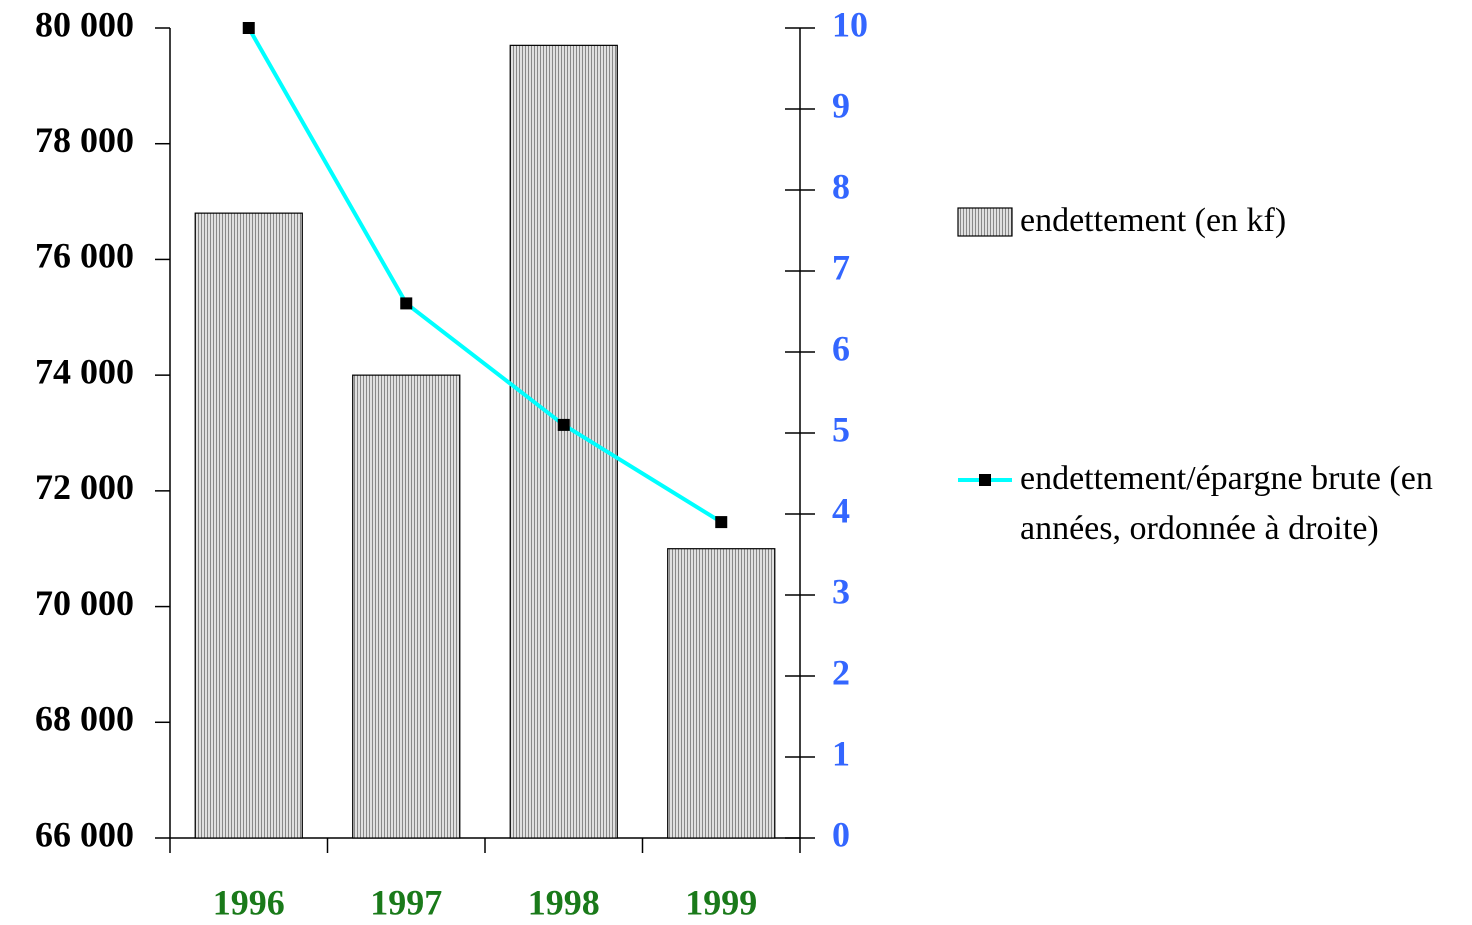 The image size is (1472, 925). I want to click on y2-tick-label: 4, so click(841, 510).